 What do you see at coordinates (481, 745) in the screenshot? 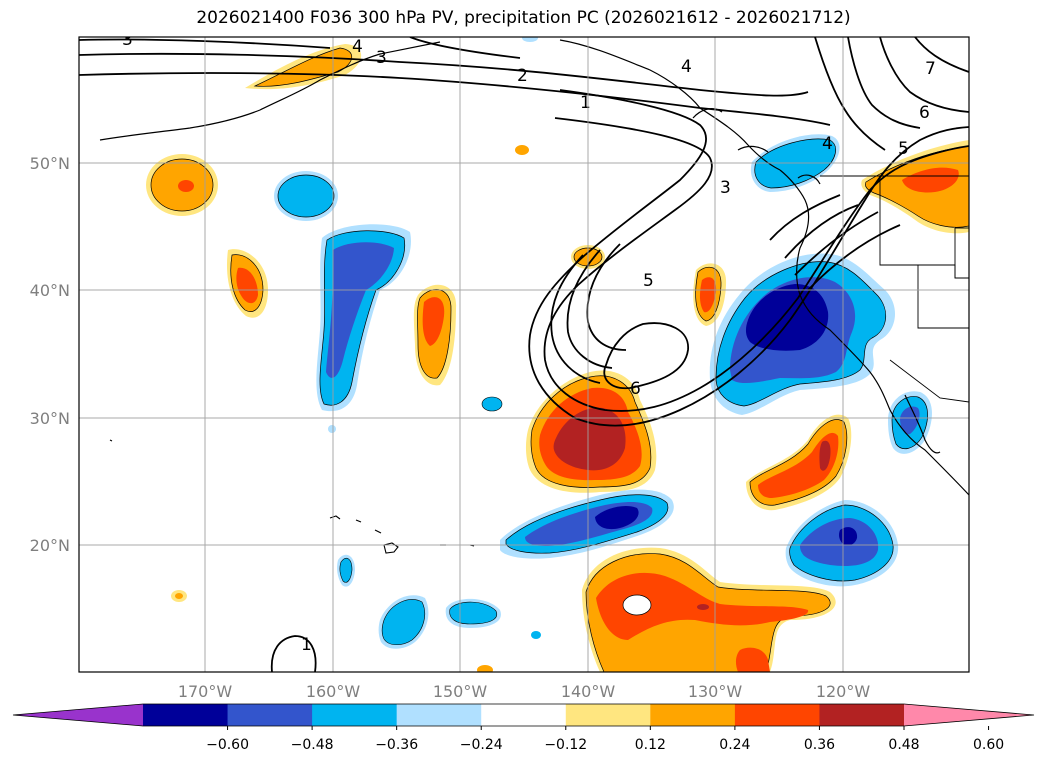
I see `colorbar-tick-label: −0.24` at bounding box center [481, 745].